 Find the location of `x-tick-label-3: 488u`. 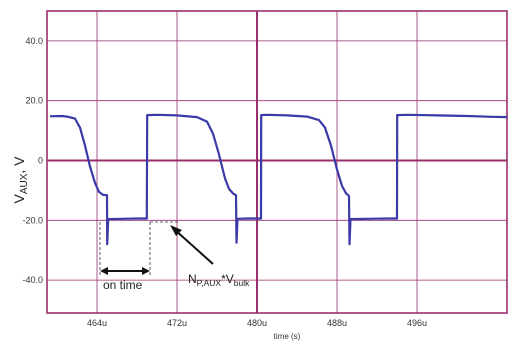

x-tick-label-3: 488u is located at coordinates (337, 323).